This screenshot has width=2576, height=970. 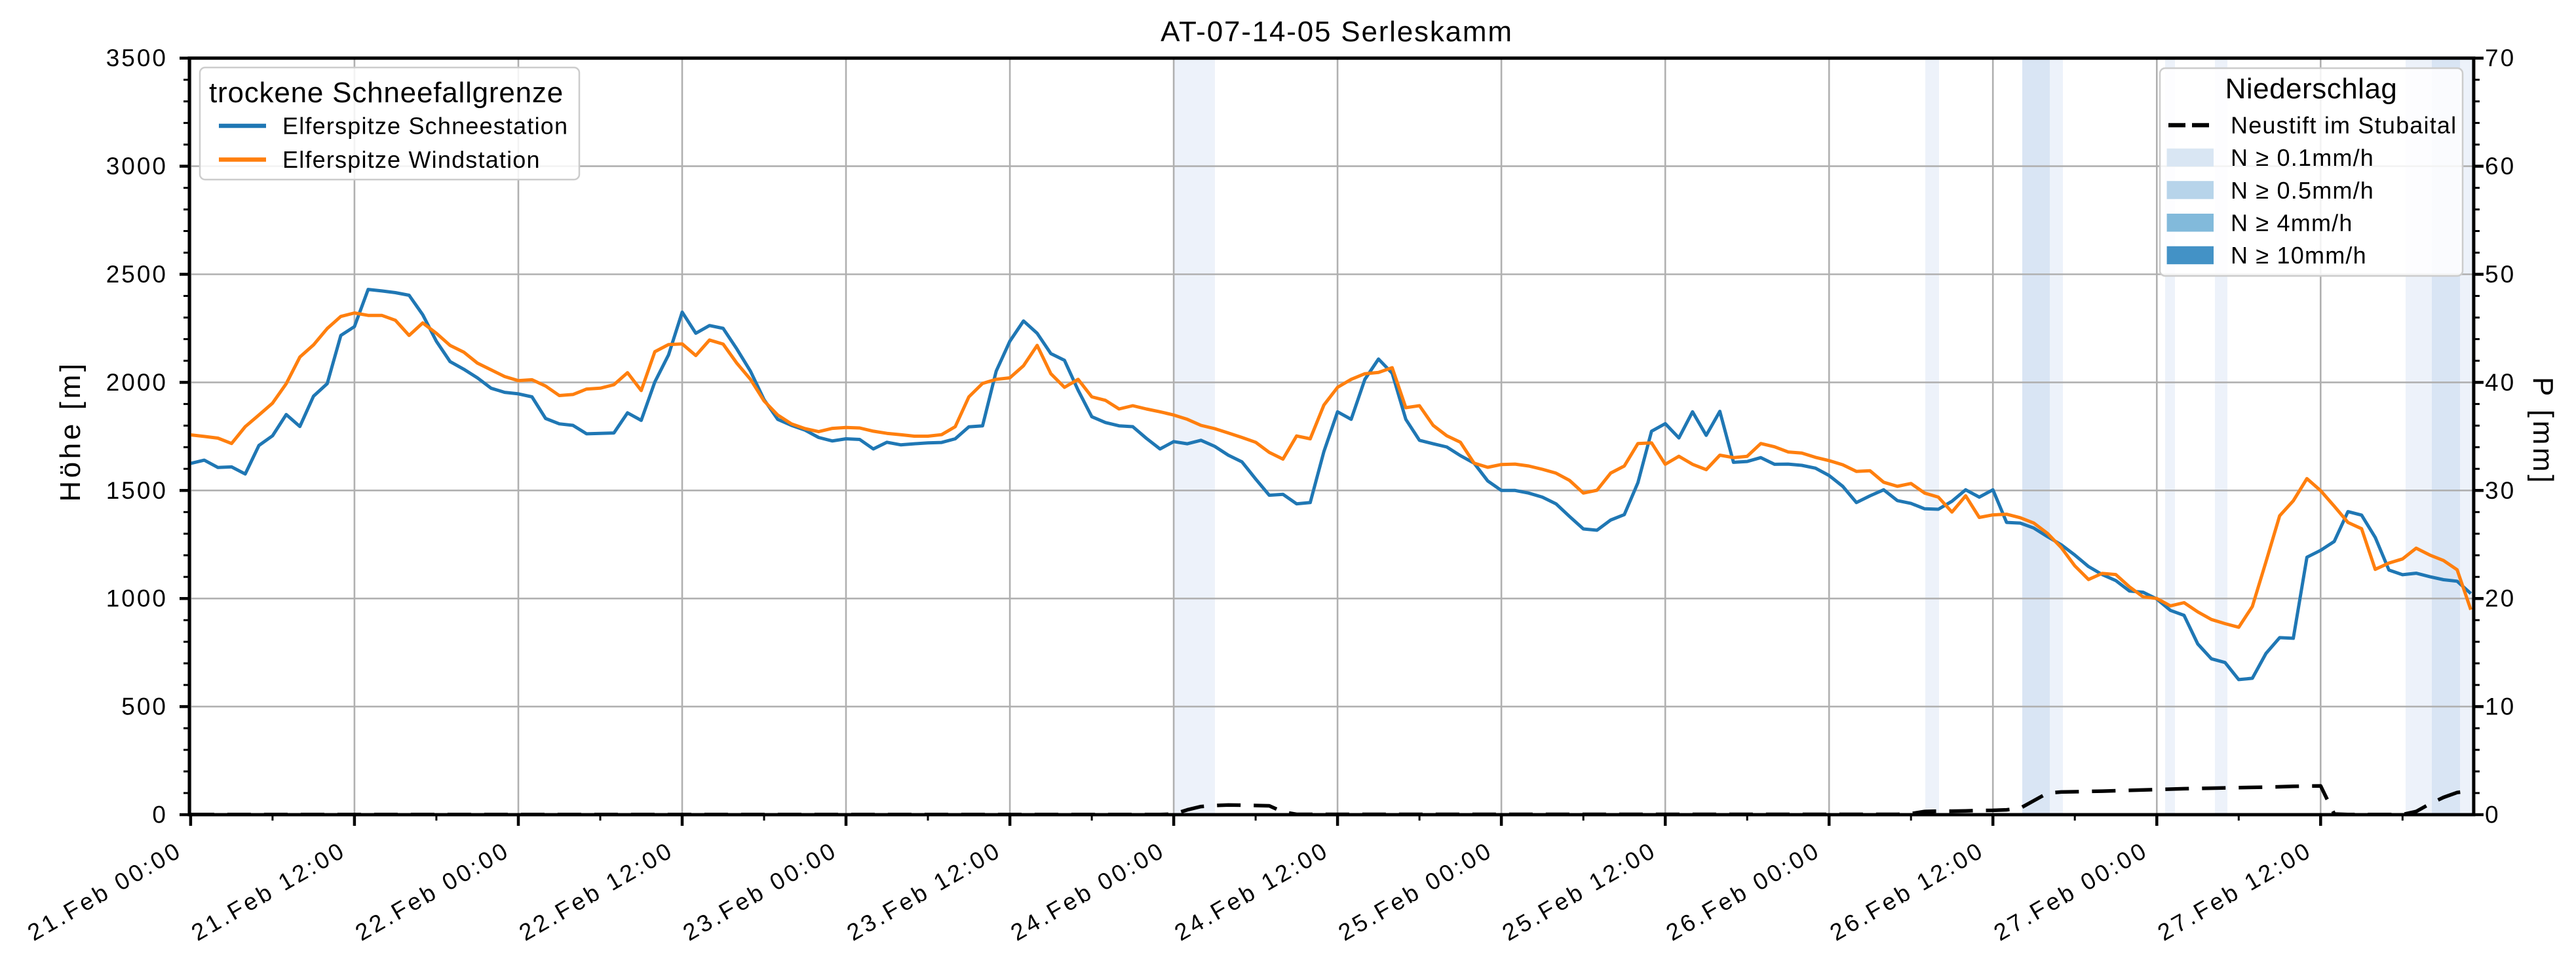 What do you see at coordinates (137, 598) in the screenshot?
I see `svg-text: 1000` at bounding box center [137, 598].